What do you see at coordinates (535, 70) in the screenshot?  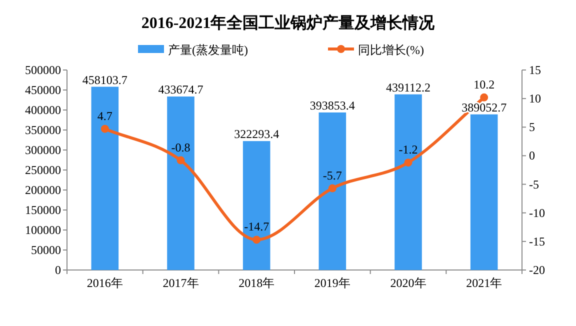 I see `y2-tick-label: 15` at bounding box center [535, 70].